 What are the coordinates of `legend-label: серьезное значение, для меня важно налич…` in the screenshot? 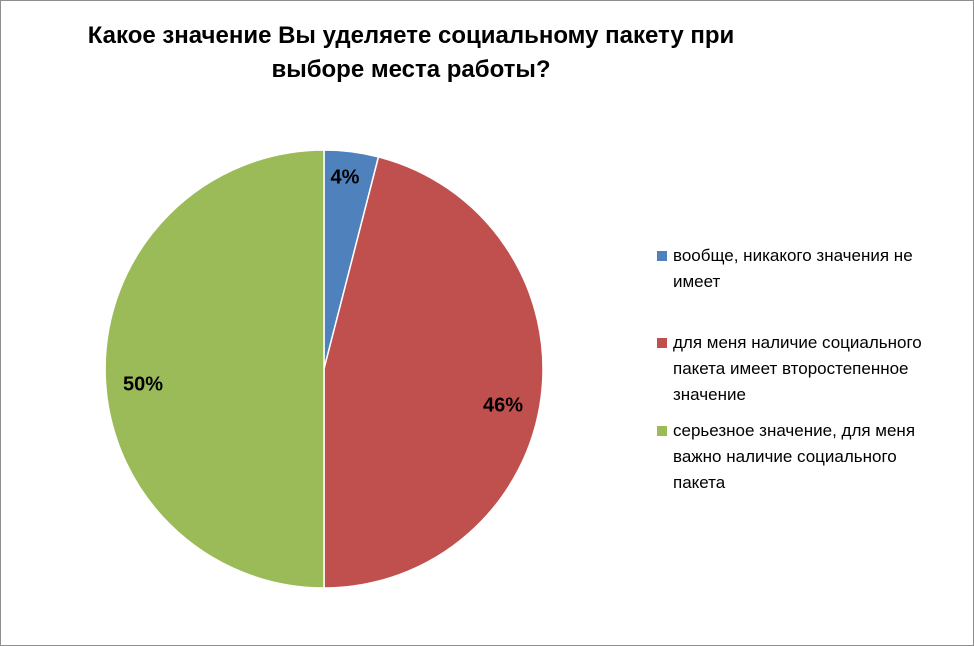 It's located at (819, 457).